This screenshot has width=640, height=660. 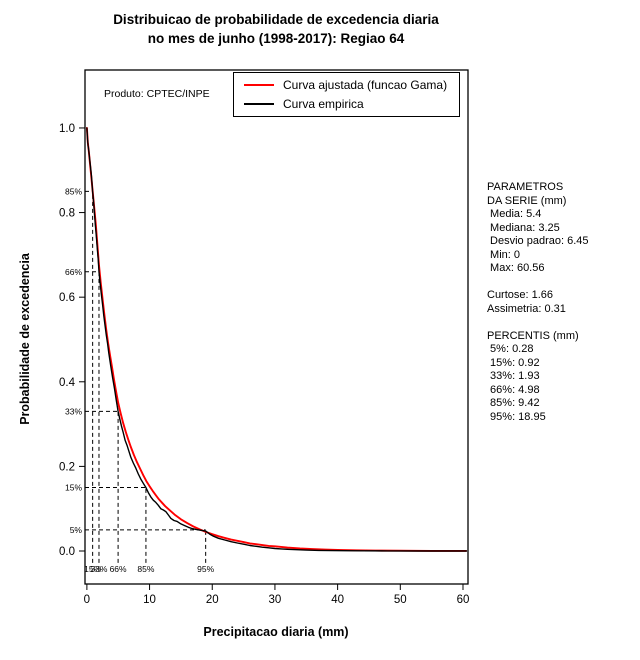 I want to click on fitted-curve-swatch, so click(x=259, y=85).